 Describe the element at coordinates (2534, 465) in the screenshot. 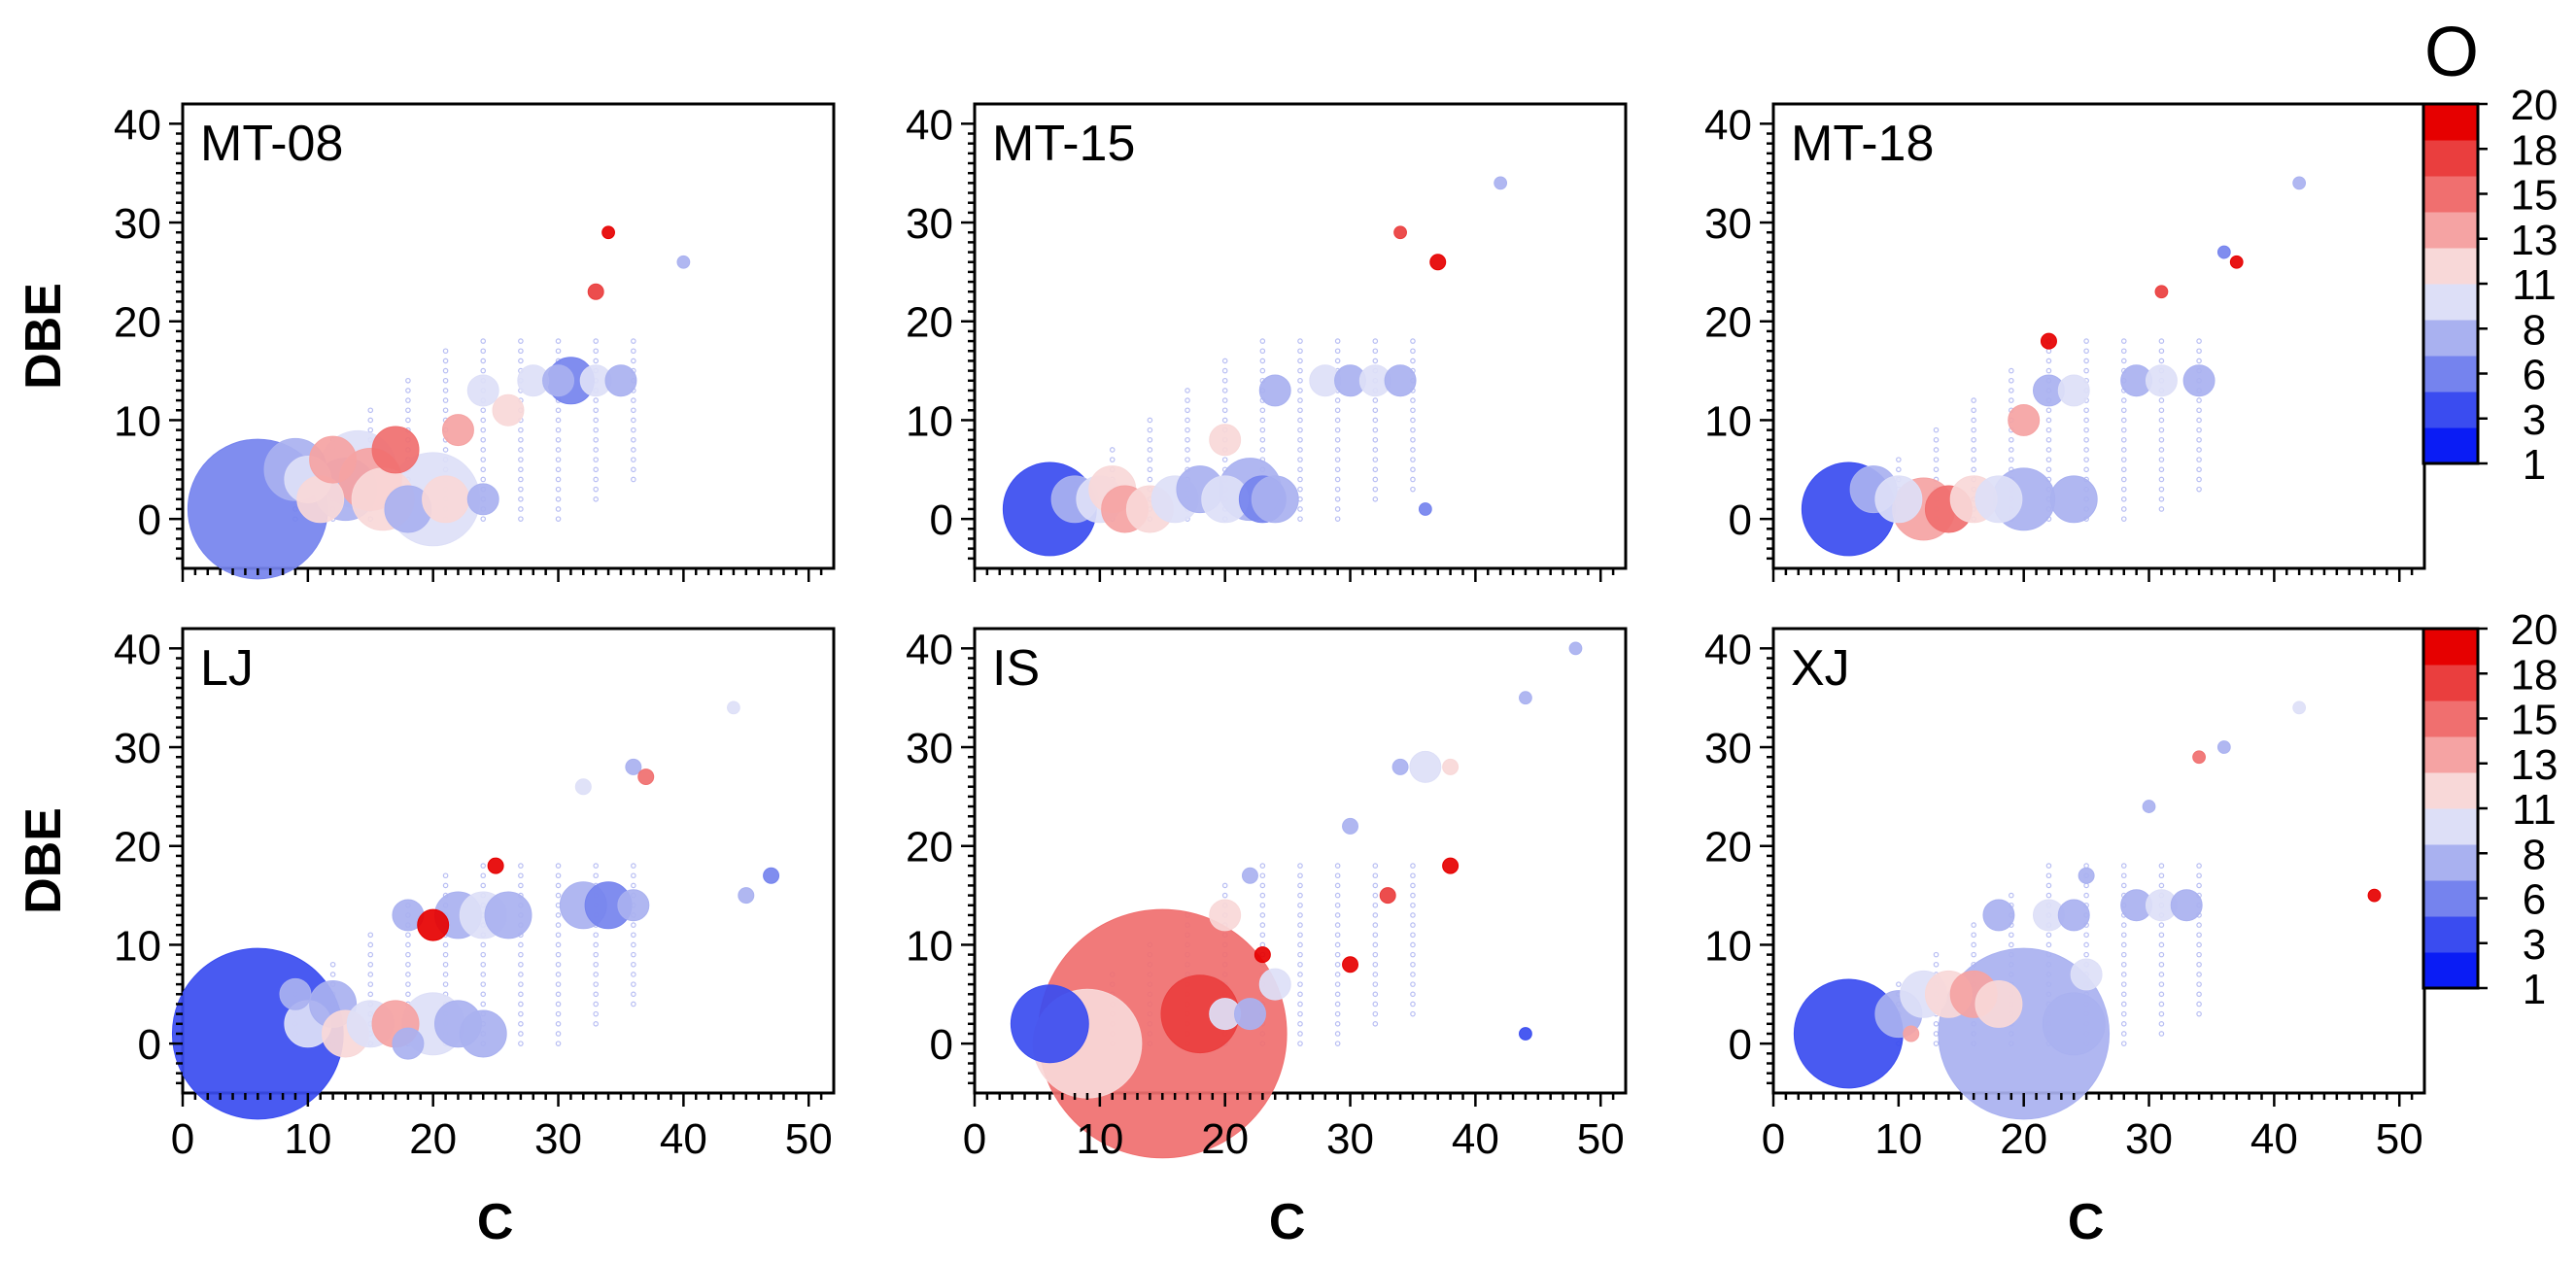

I see `colorbar-tick-label: 1` at that location.